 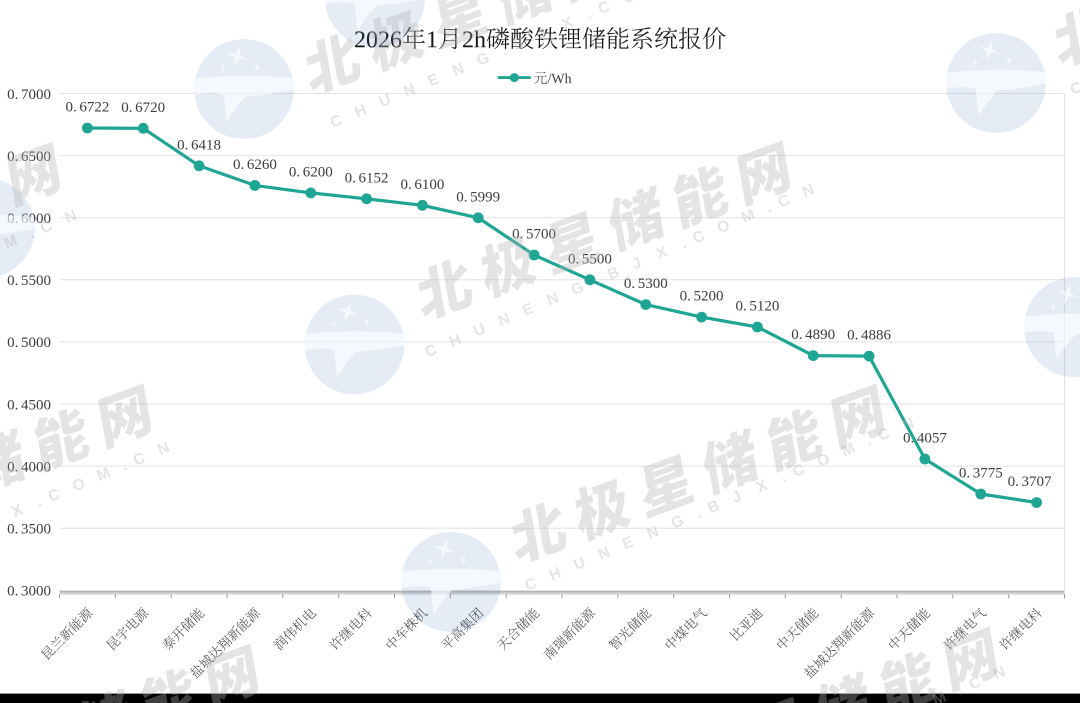 What do you see at coordinates (925, 439) in the screenshot?
I see `svg-text:0.4057: 0. 4057` at bounding box center [925, 439].